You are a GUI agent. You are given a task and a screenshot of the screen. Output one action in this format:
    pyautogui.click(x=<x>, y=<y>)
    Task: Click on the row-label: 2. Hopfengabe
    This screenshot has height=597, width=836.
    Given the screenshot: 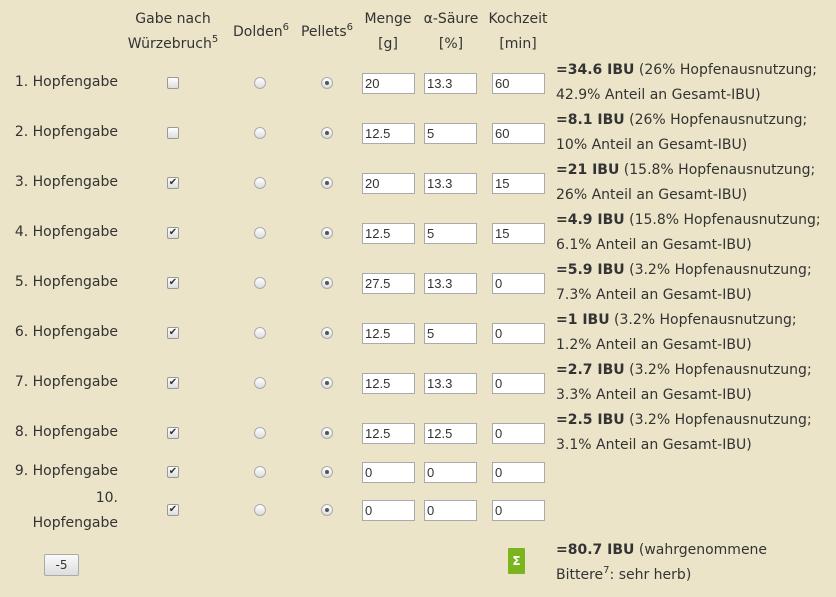 What is the action you would take?
    pyautogui.click(x=66, y=132)
    